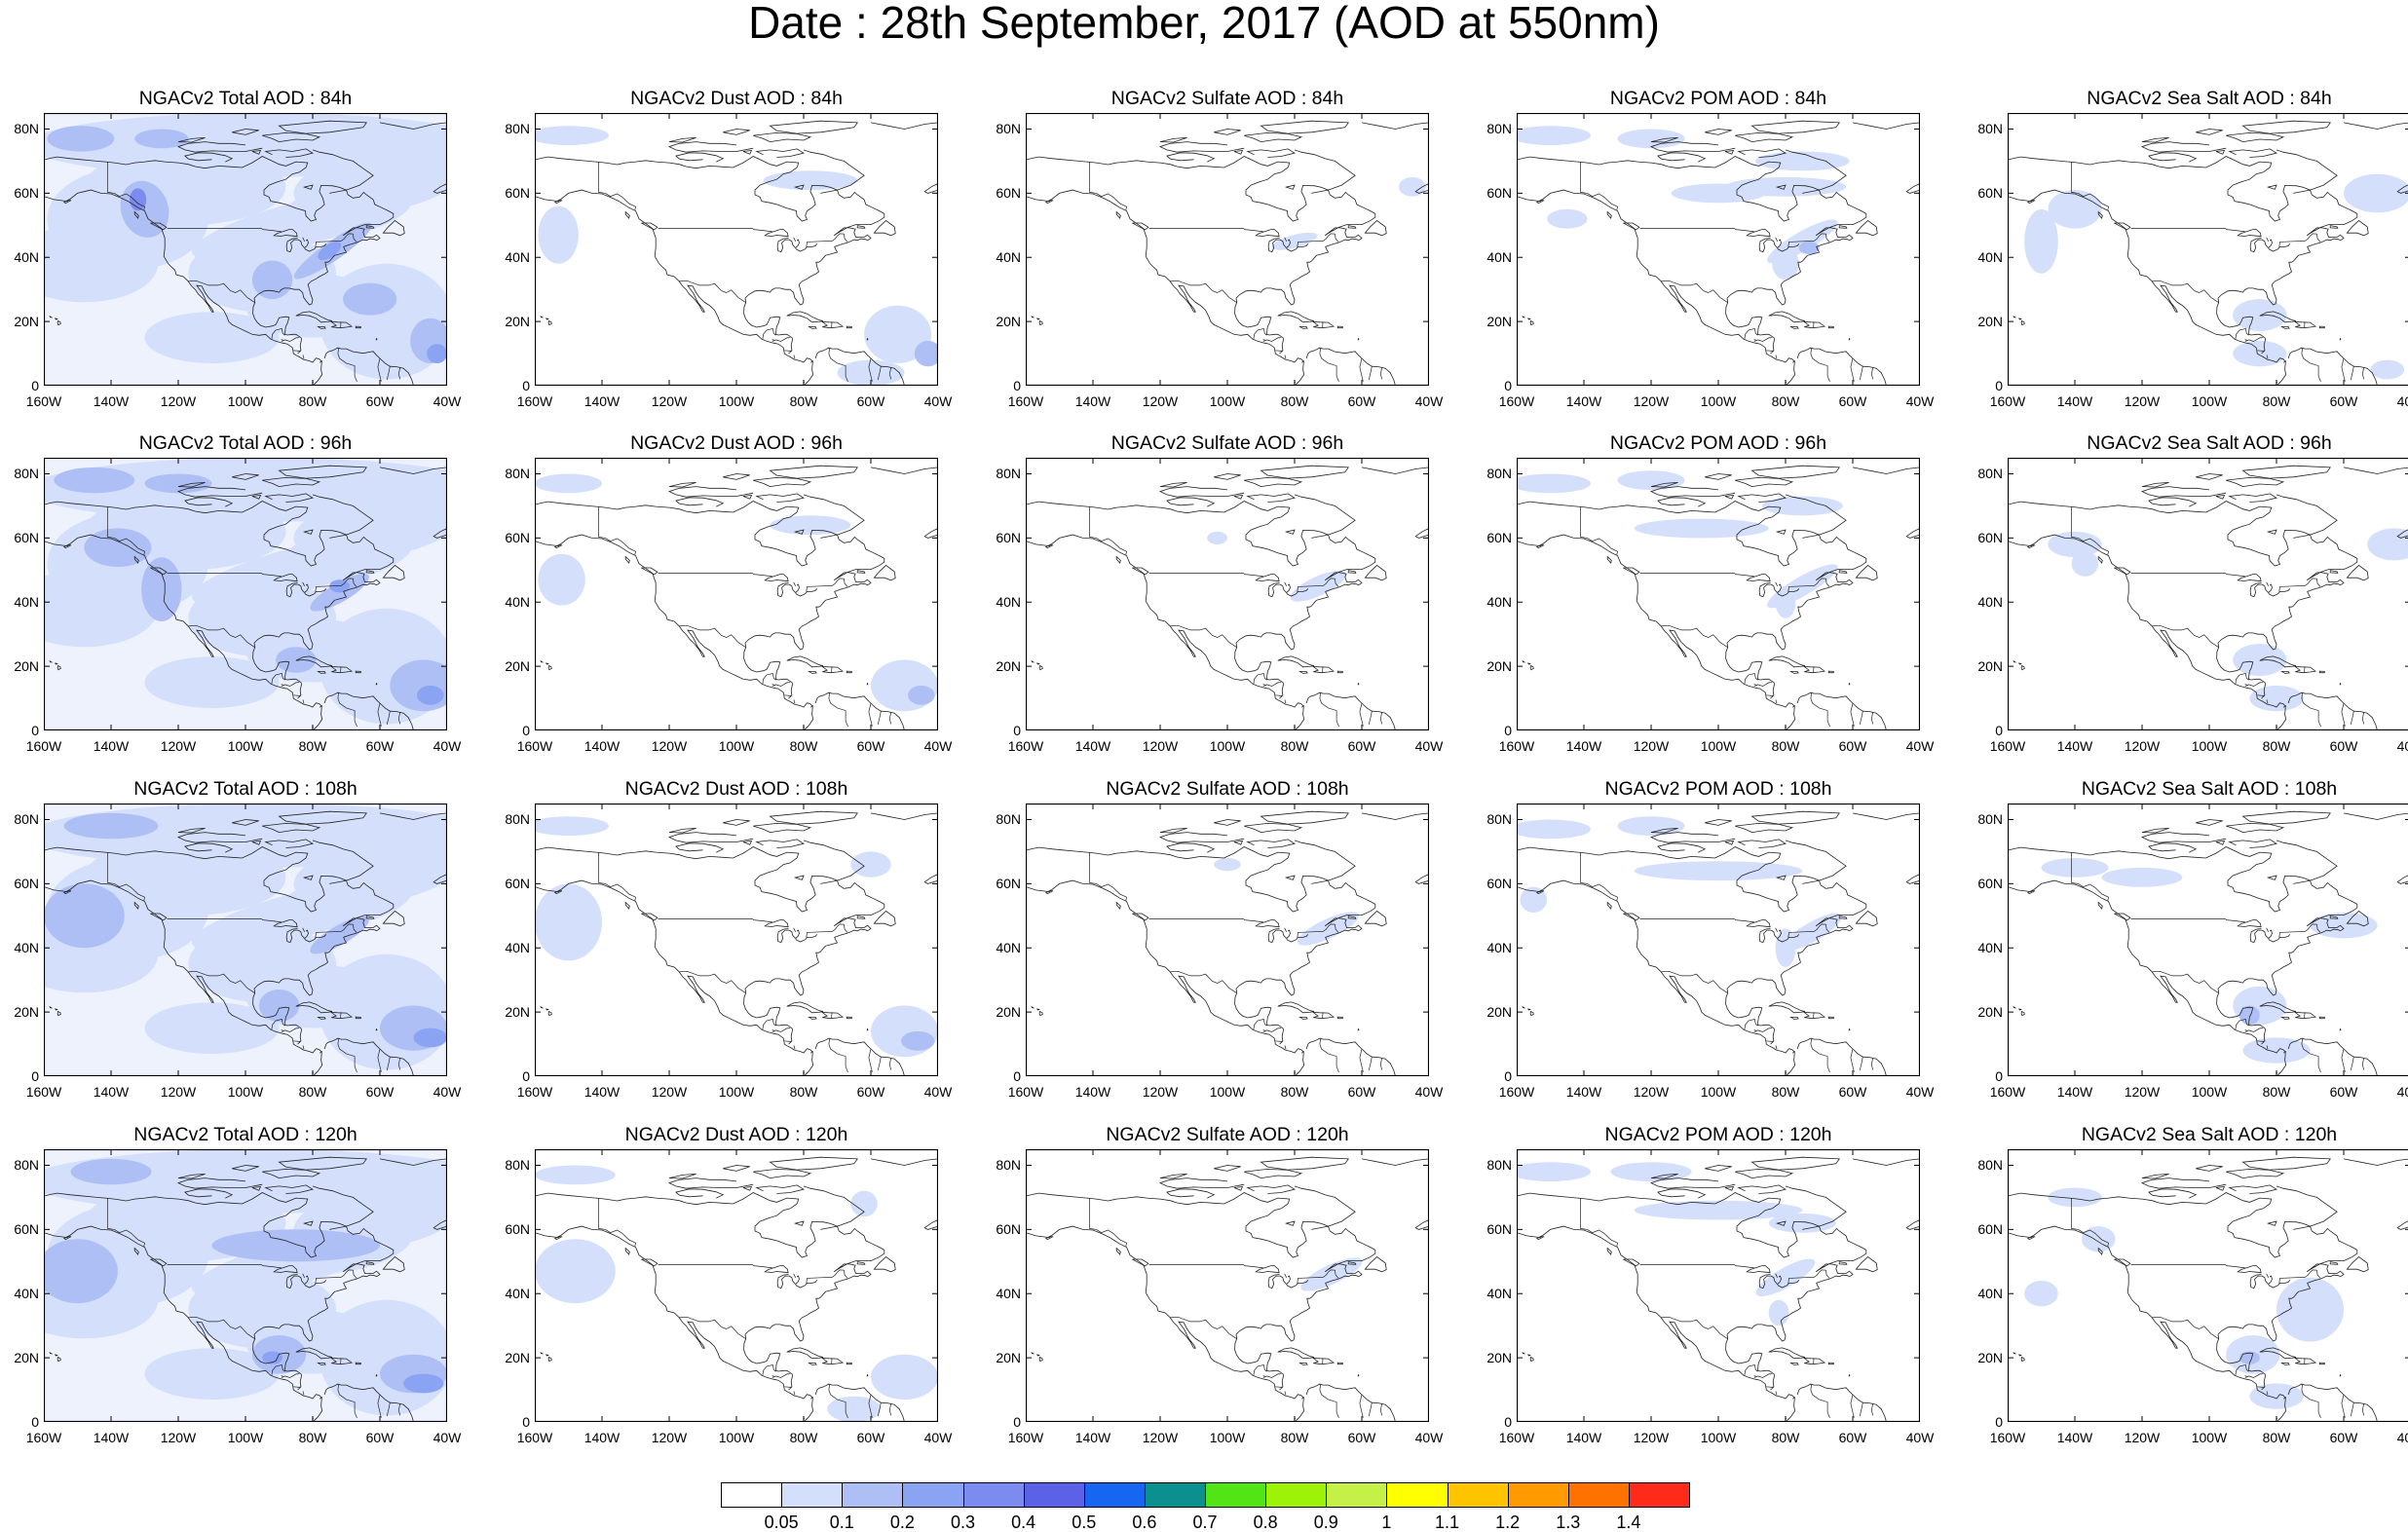  What do you see at coordinates (2208, 98) in the screenshot?
I see `panel-title: NGACv2 Sea Salt AOD : 84h` at bounding box center [2208, 98].